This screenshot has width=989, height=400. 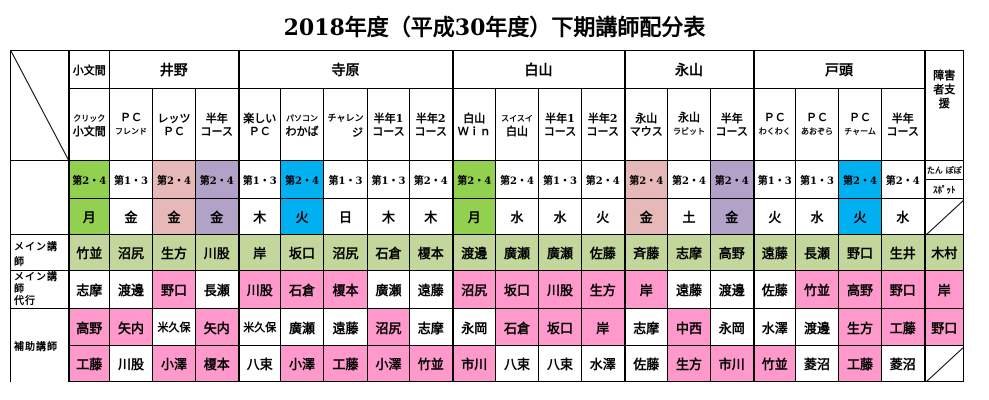 I want to click on deputy-cell: 渡邊, so click(x=131, y=289).